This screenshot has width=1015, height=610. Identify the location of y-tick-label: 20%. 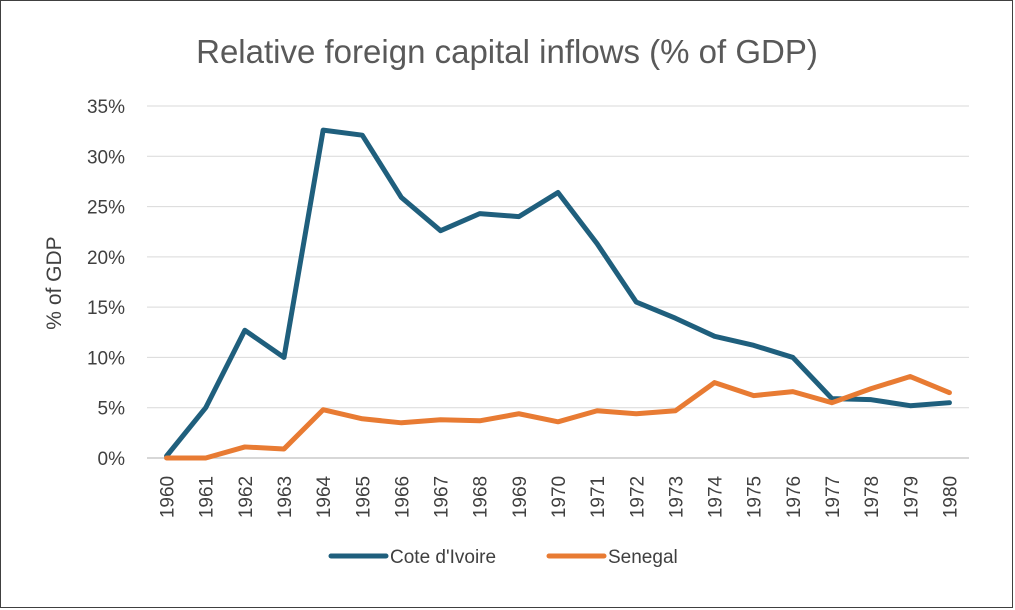
(106, 258).